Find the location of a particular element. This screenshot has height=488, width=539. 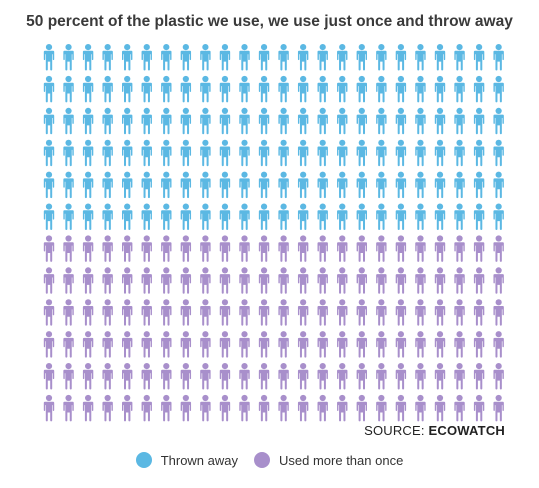

legend-swatch-used-more-than-once is located at coordinates (262, 460).